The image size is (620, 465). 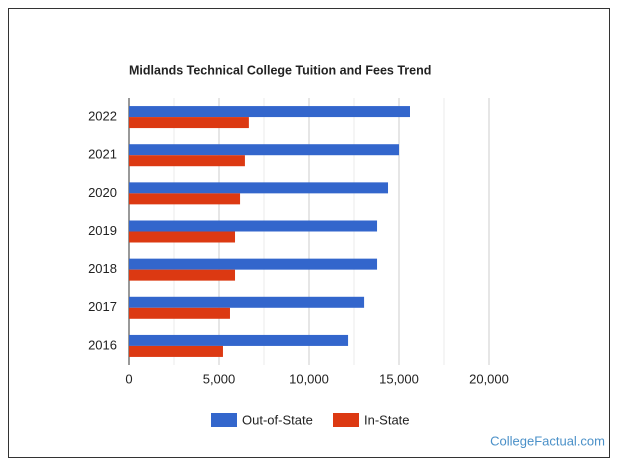 What do you see at coordinates (219, 378) in the screenshot?
I see `x-tick-label: 5,000` at bounding box center [219, 378].